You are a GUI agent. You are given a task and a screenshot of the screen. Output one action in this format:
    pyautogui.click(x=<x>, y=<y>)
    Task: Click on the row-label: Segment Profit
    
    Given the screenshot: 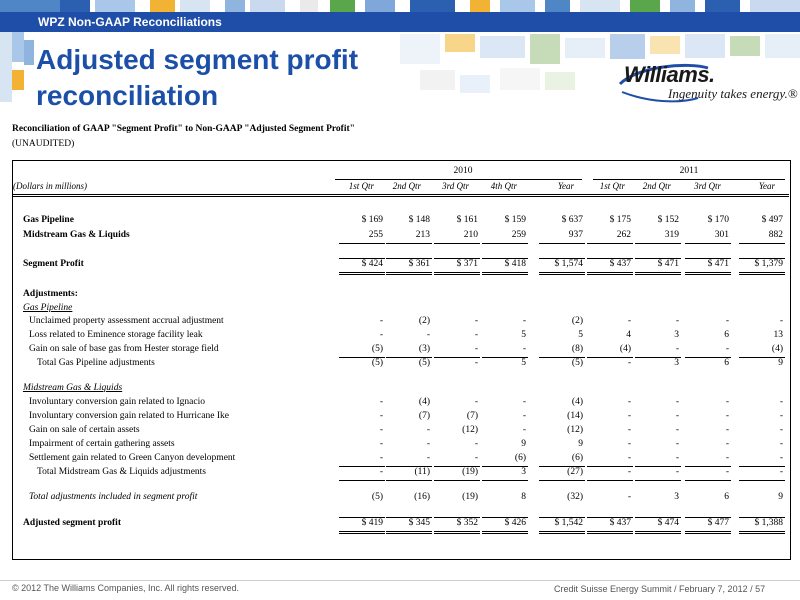 What is the action you would take?
    pyautogui.click(x=53, y=264)
    